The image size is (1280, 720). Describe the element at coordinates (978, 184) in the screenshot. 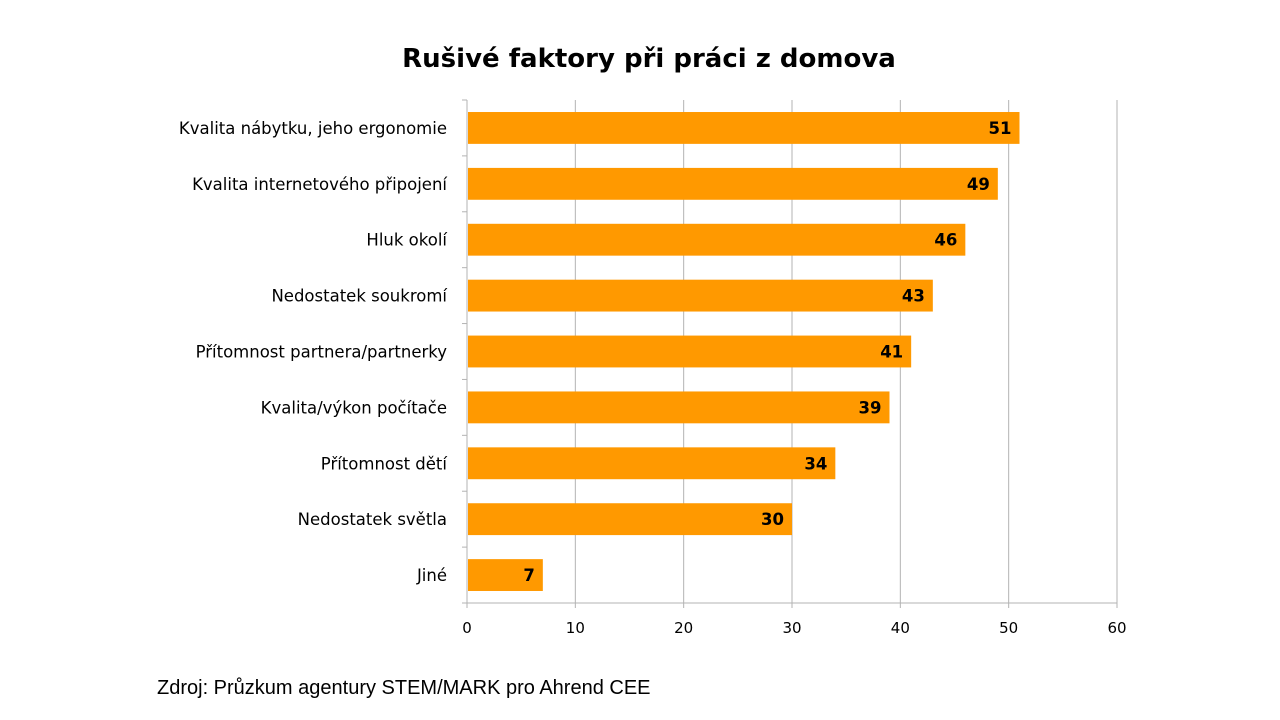

I see `data-label-2: 49` at that location.